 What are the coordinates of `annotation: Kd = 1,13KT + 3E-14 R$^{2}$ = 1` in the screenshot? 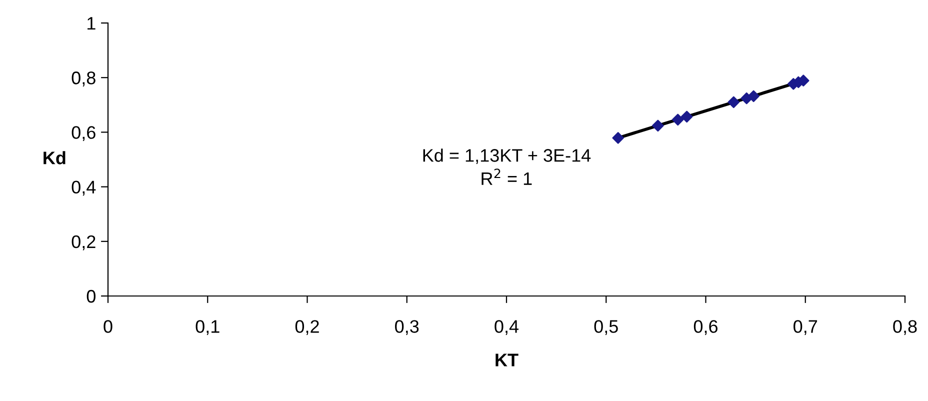 It's located at (507, 166).